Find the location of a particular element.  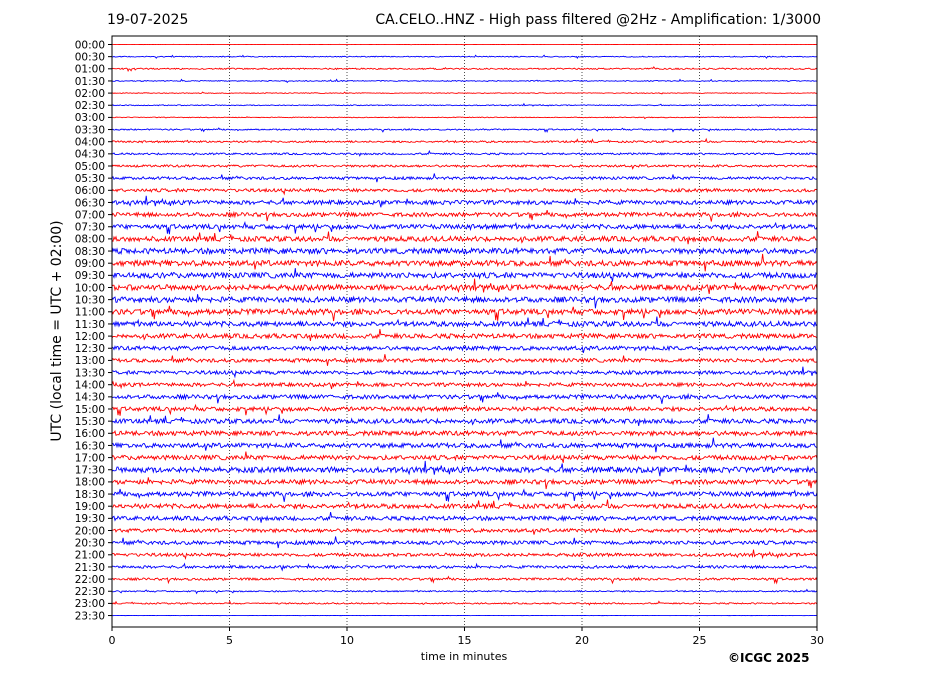

y-tick-label: 20:30 is located at coordinates (90, 543).